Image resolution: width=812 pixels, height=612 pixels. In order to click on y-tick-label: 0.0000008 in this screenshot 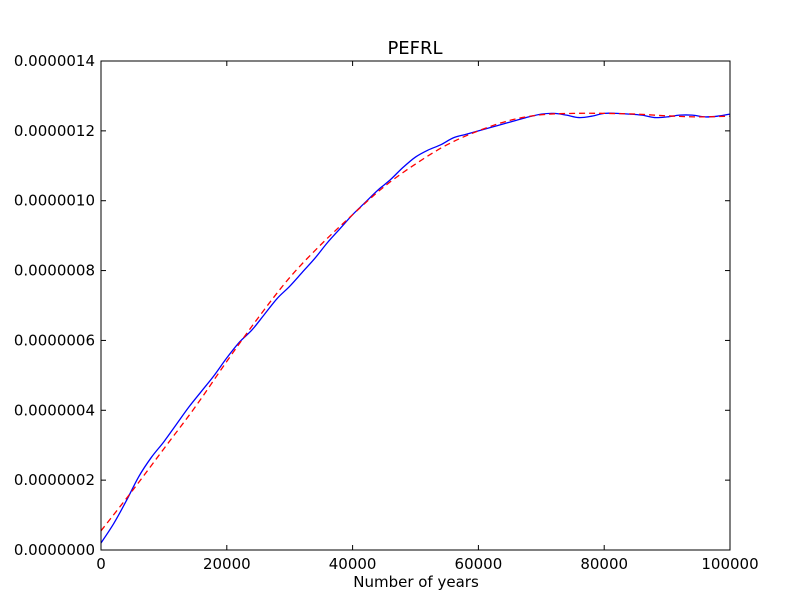, I will do `click(54, 271)`.